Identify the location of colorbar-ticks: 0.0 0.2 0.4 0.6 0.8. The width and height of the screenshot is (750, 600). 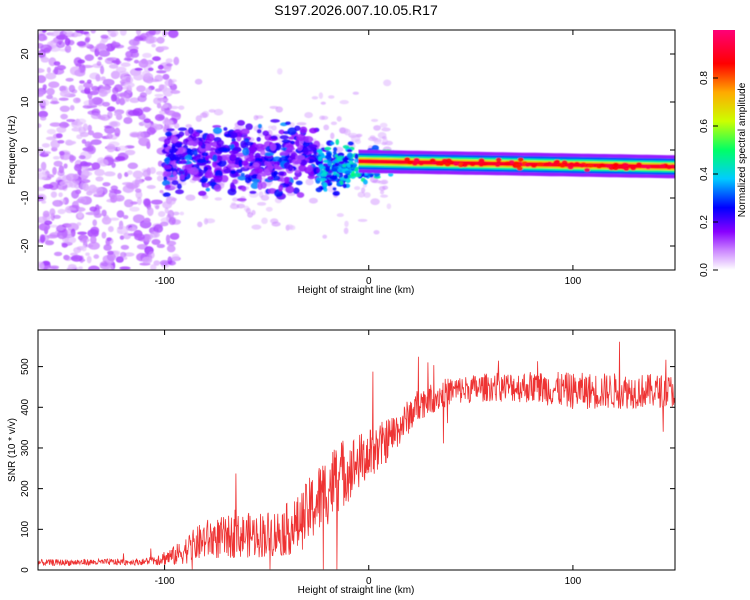
(708, 174).